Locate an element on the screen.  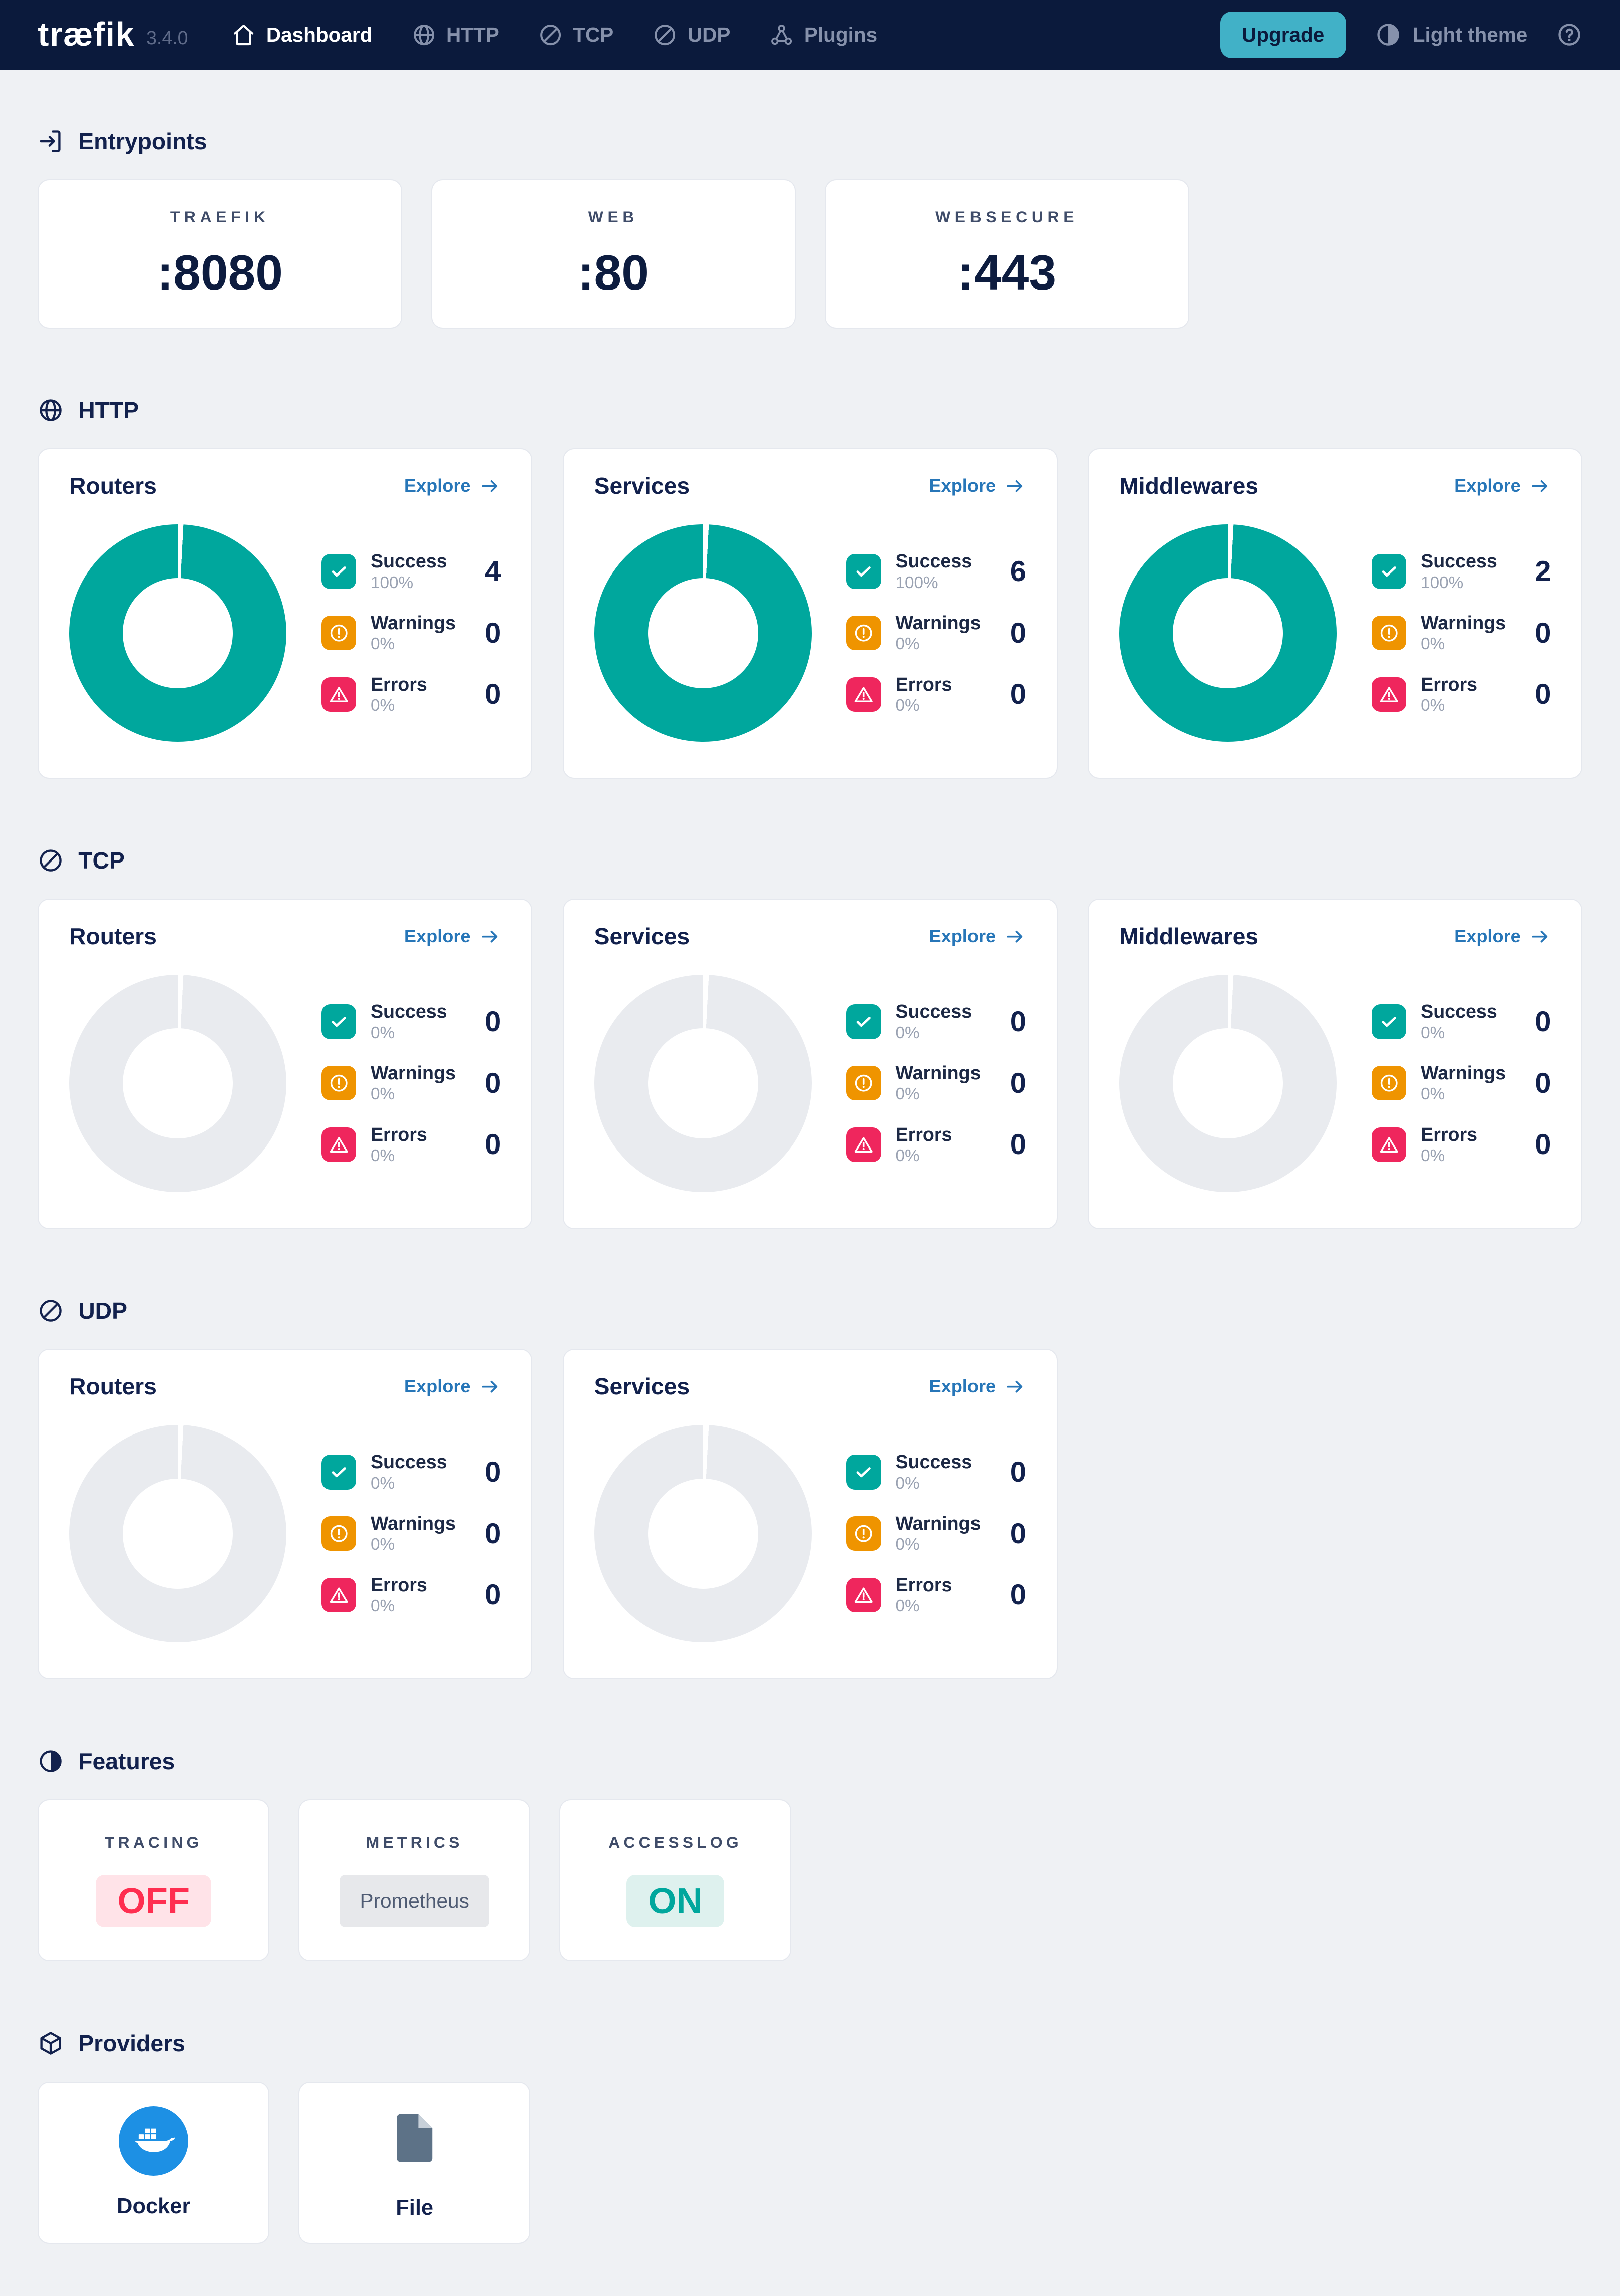
card-title: Services is located at coordinates (642, 936).